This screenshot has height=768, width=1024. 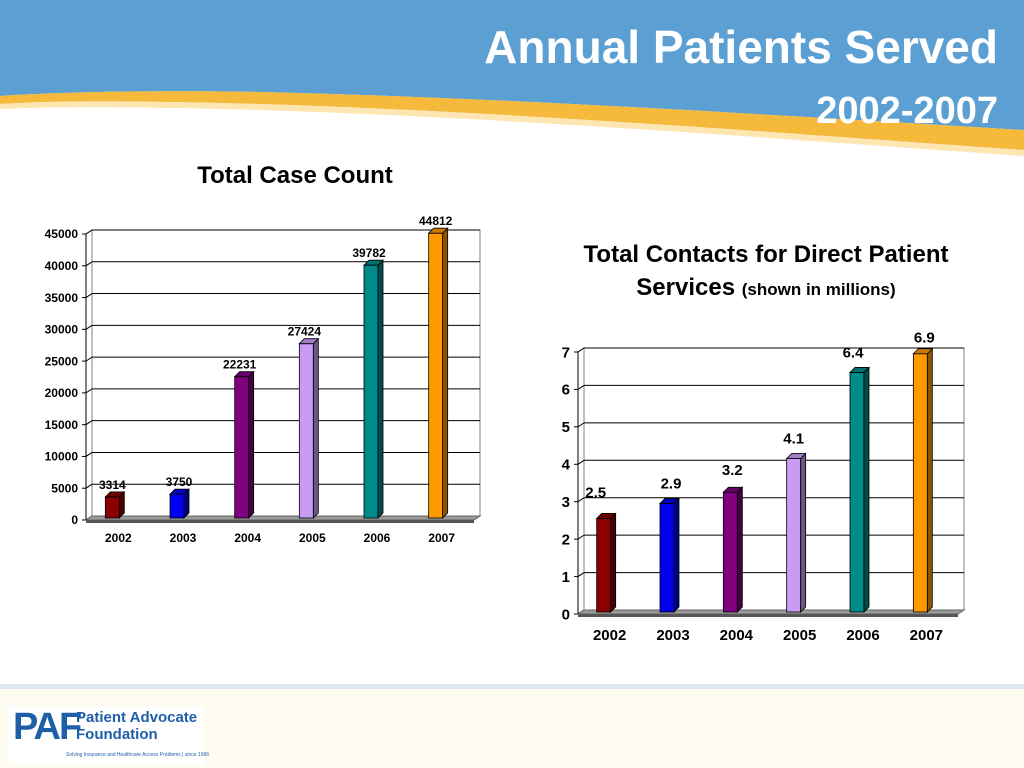 I want to click on chart2-title-note: (shown in millions), so click(x=818, y=289).